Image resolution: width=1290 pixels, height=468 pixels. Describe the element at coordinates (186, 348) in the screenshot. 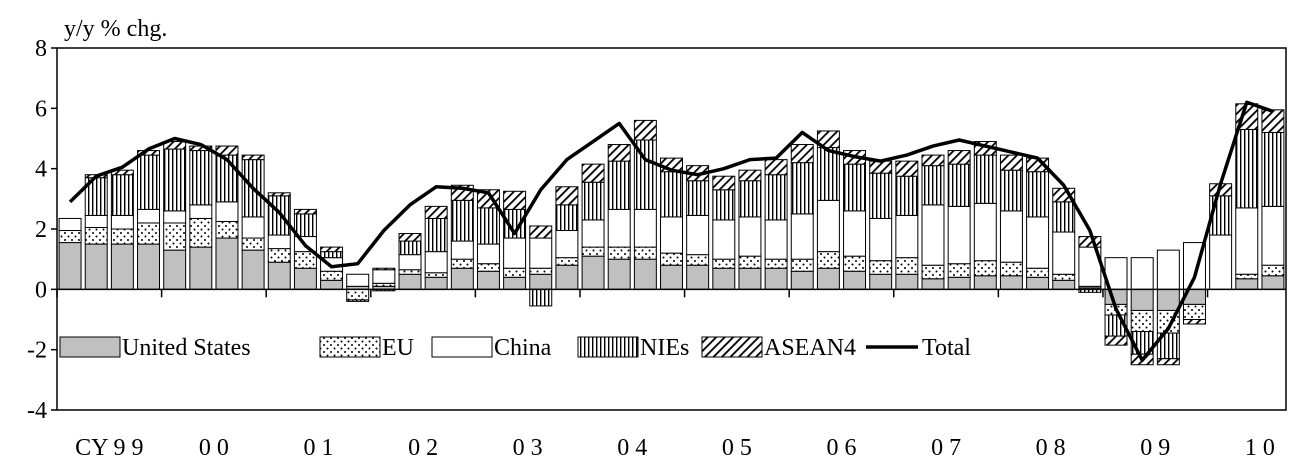

I see `legend-label-united-states: United States` at that location.